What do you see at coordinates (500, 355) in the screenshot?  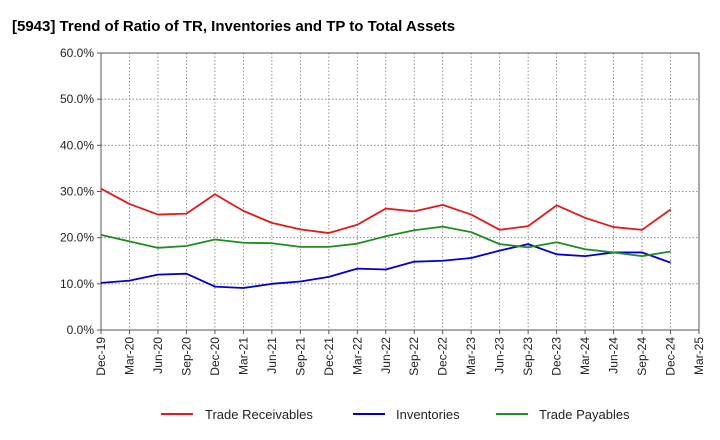 I see `x-tick-label: Jun-23` at bounding box center [500, 355].